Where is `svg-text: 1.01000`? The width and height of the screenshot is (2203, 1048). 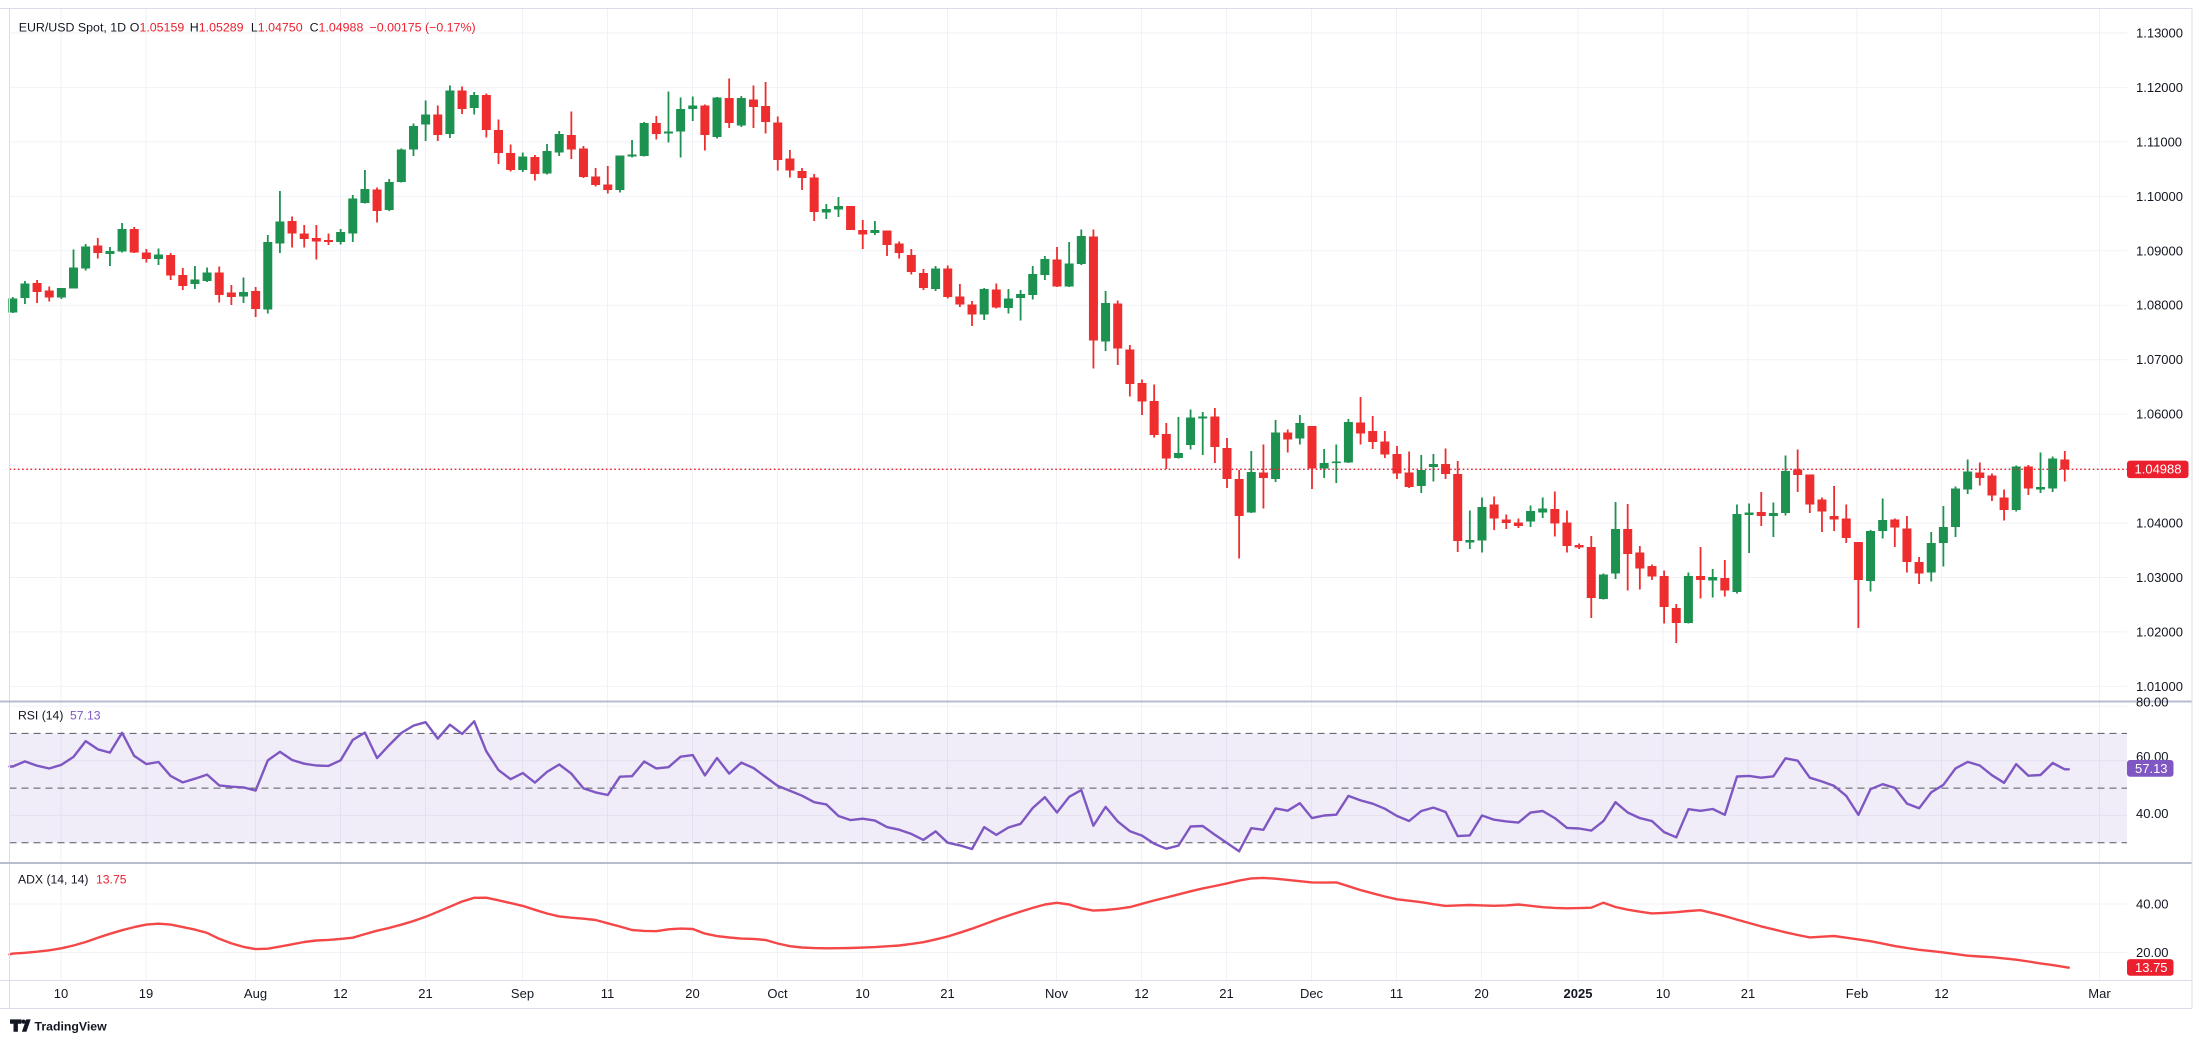 svg-text: 1.01000 is located at coordinates (2159, 686).